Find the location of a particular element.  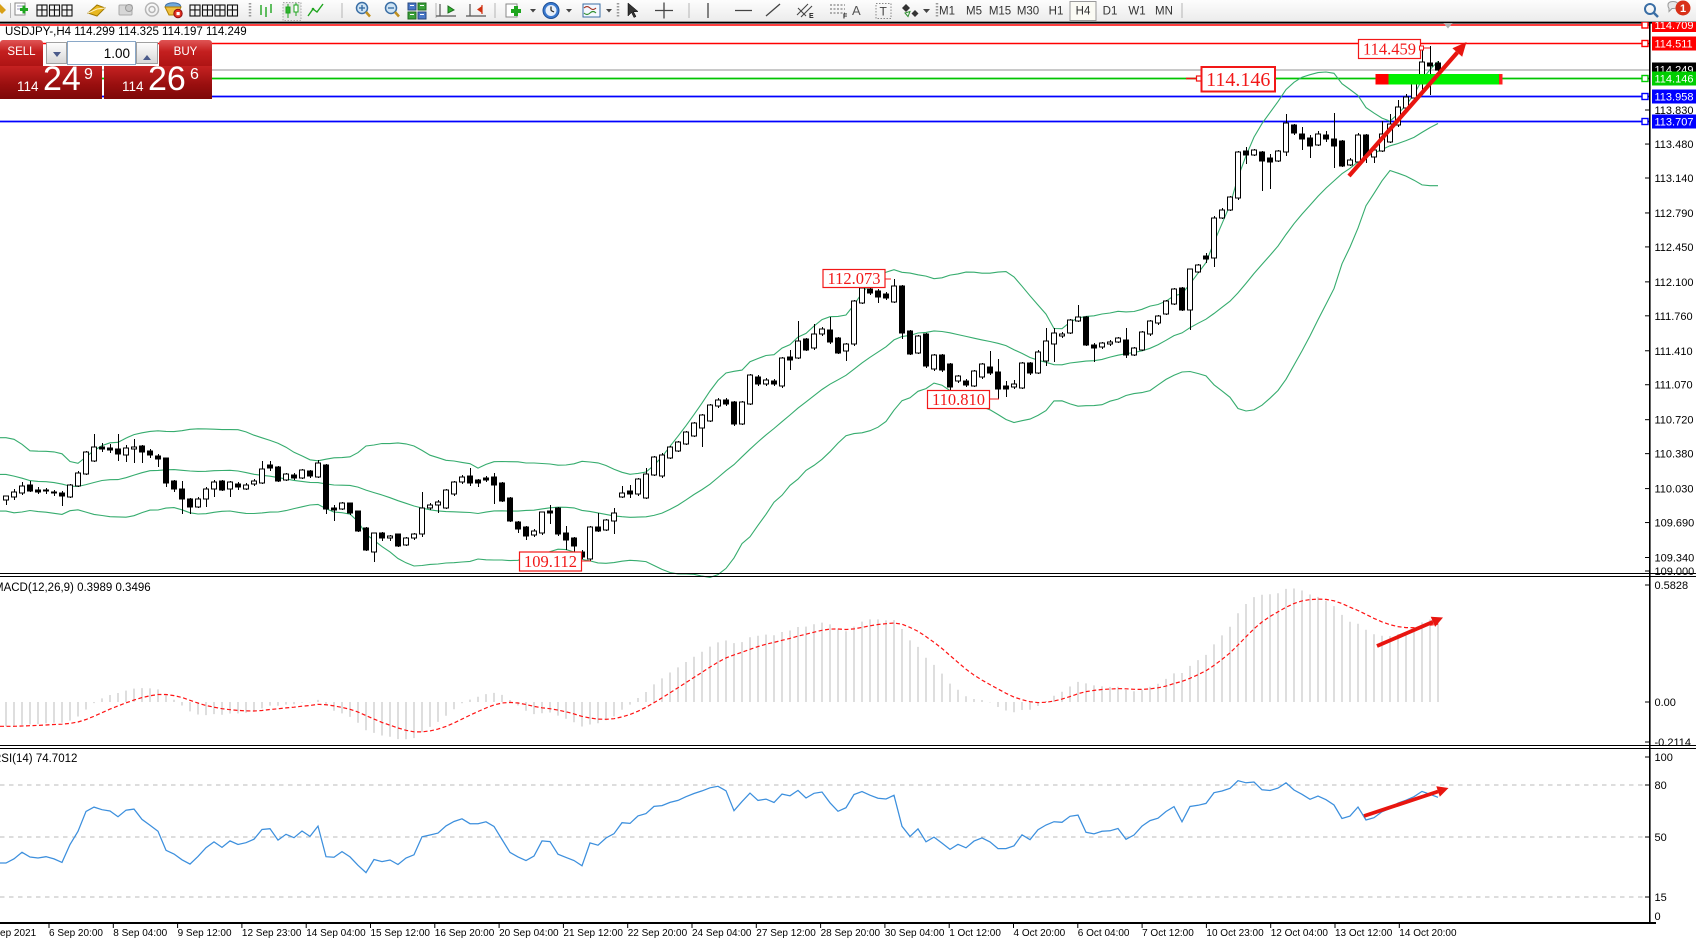

svg-text: H4 is located at coordinates (1083, 12).